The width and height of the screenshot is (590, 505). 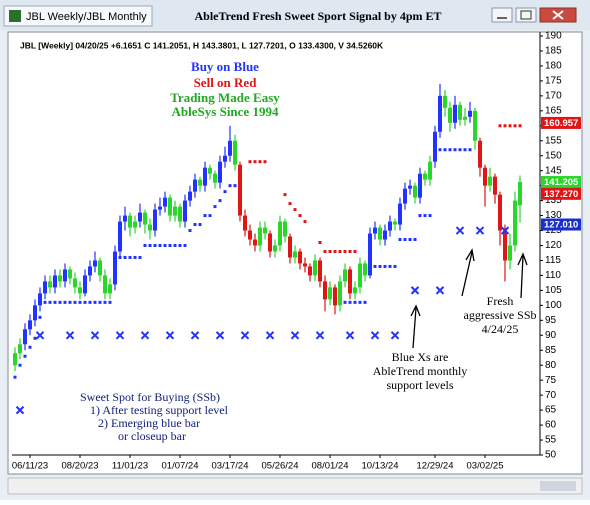 What do you see at coordinates (280, 466) in the screenshot?
I see `x-tick-label: 05/26/24` at bounding box center [280, 466].